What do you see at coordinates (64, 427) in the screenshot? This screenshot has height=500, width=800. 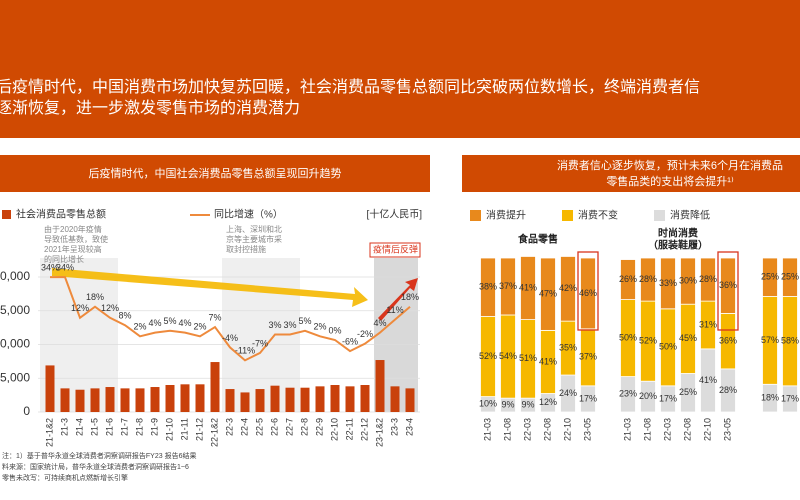 I see `x-tick-label: 21-3` at bounding box center [64, 427].